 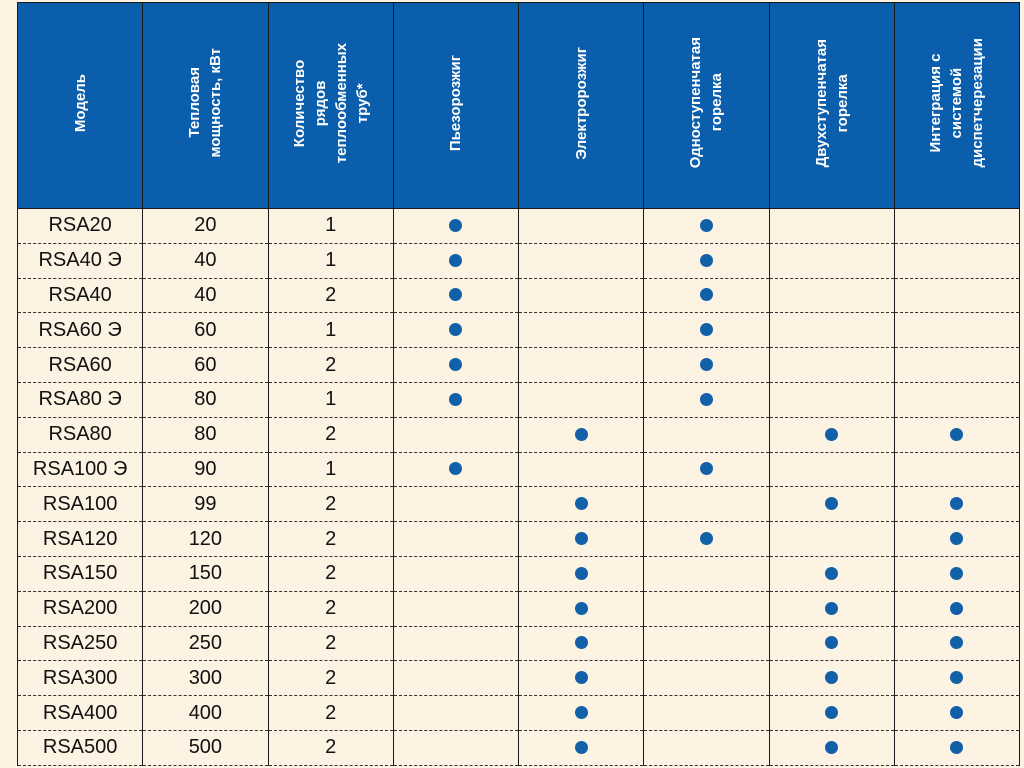 I want to click on table-row: RSA400 400 2, so click(x=518, y=713).